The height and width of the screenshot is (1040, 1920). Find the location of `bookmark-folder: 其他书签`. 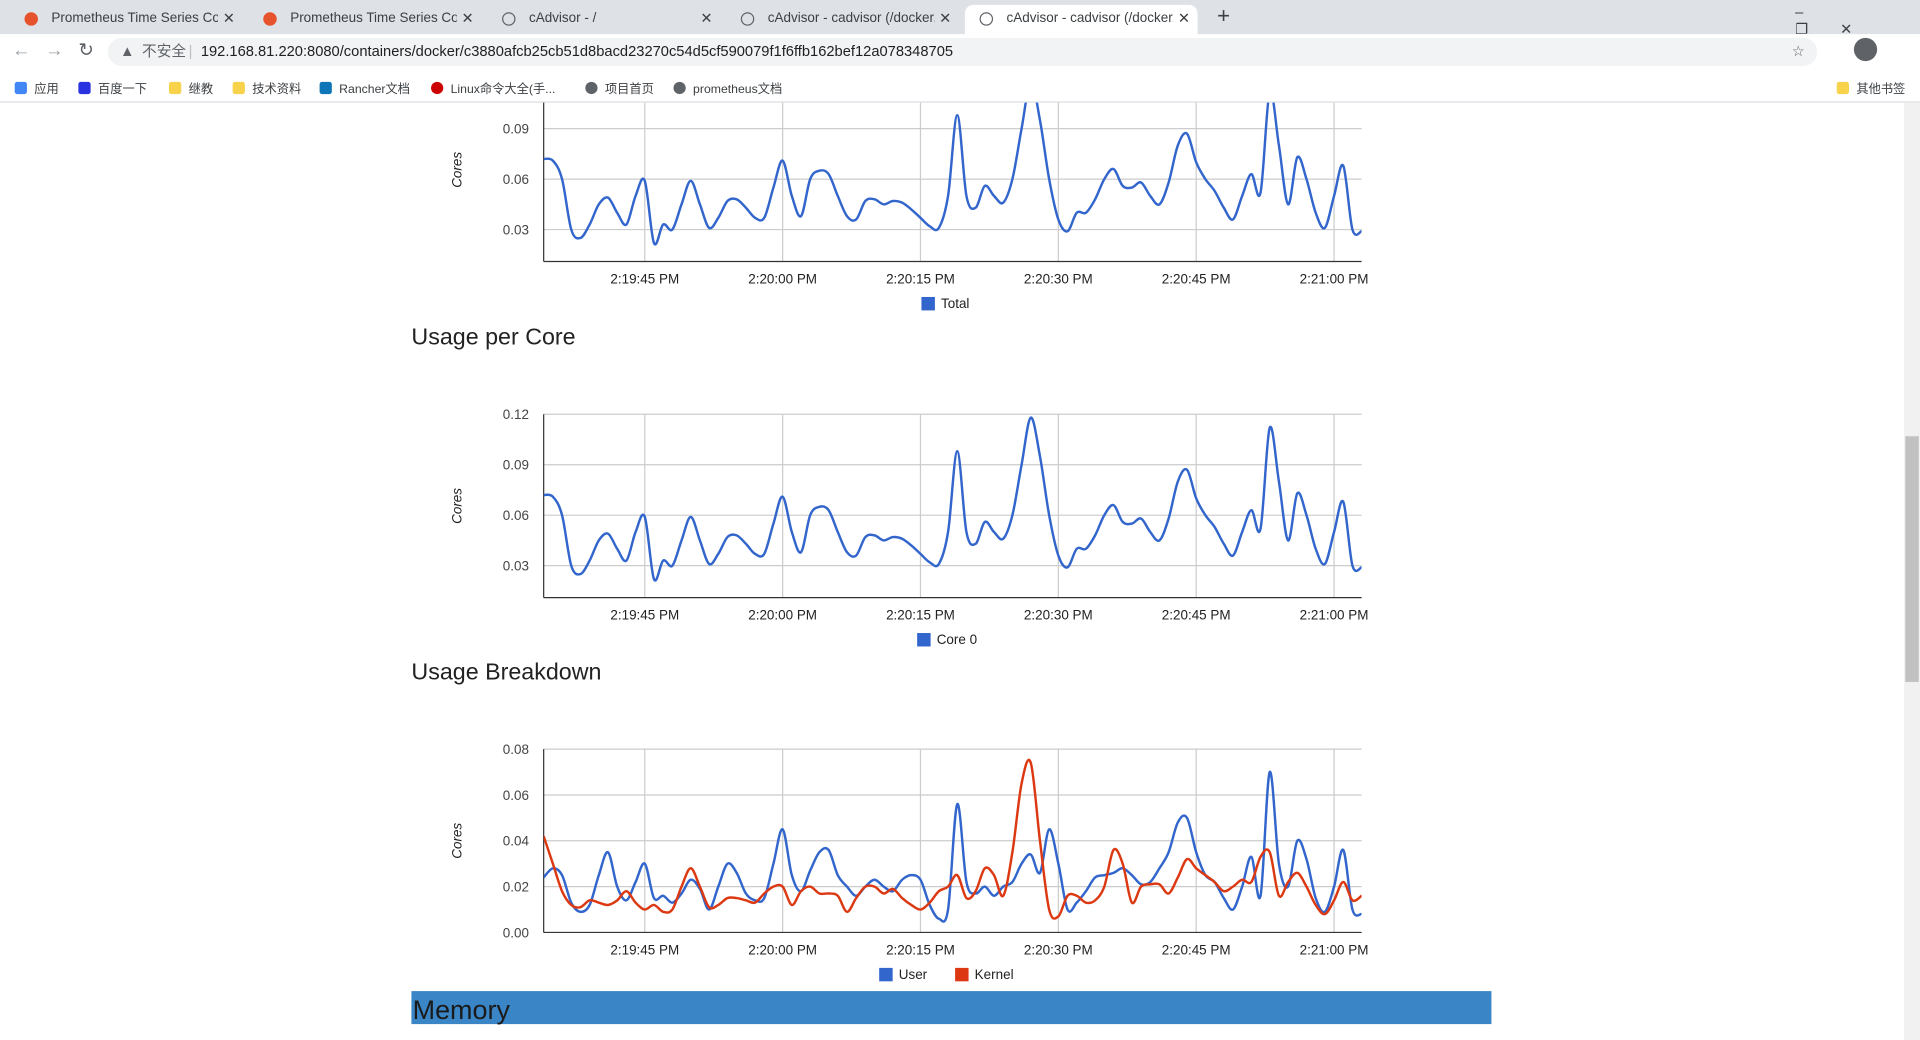

bookmark-folder: 其他书签 is located at coordinates (1871, 87).